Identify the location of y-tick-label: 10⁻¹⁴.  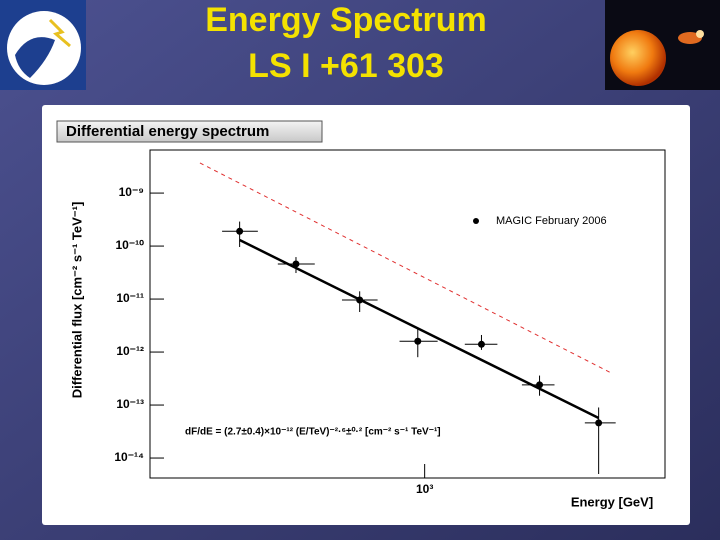
(129, 457).